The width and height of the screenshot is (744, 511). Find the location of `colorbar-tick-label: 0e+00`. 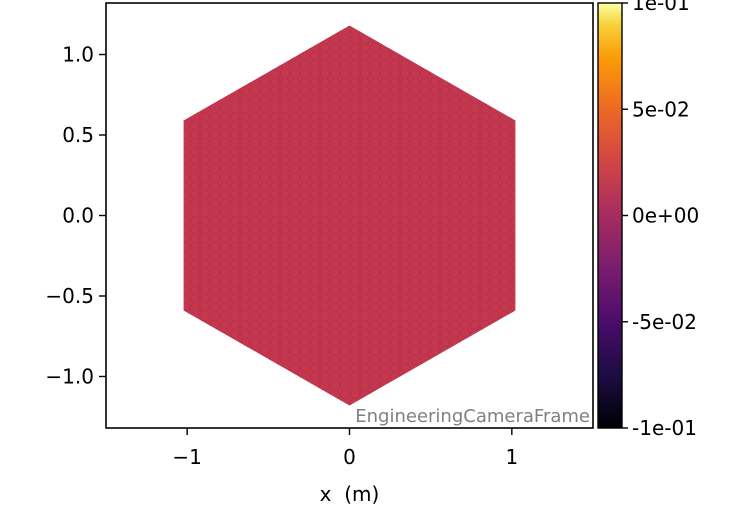

colorbar-tick-label: 0e+00 is located at coordinates (665, 216).